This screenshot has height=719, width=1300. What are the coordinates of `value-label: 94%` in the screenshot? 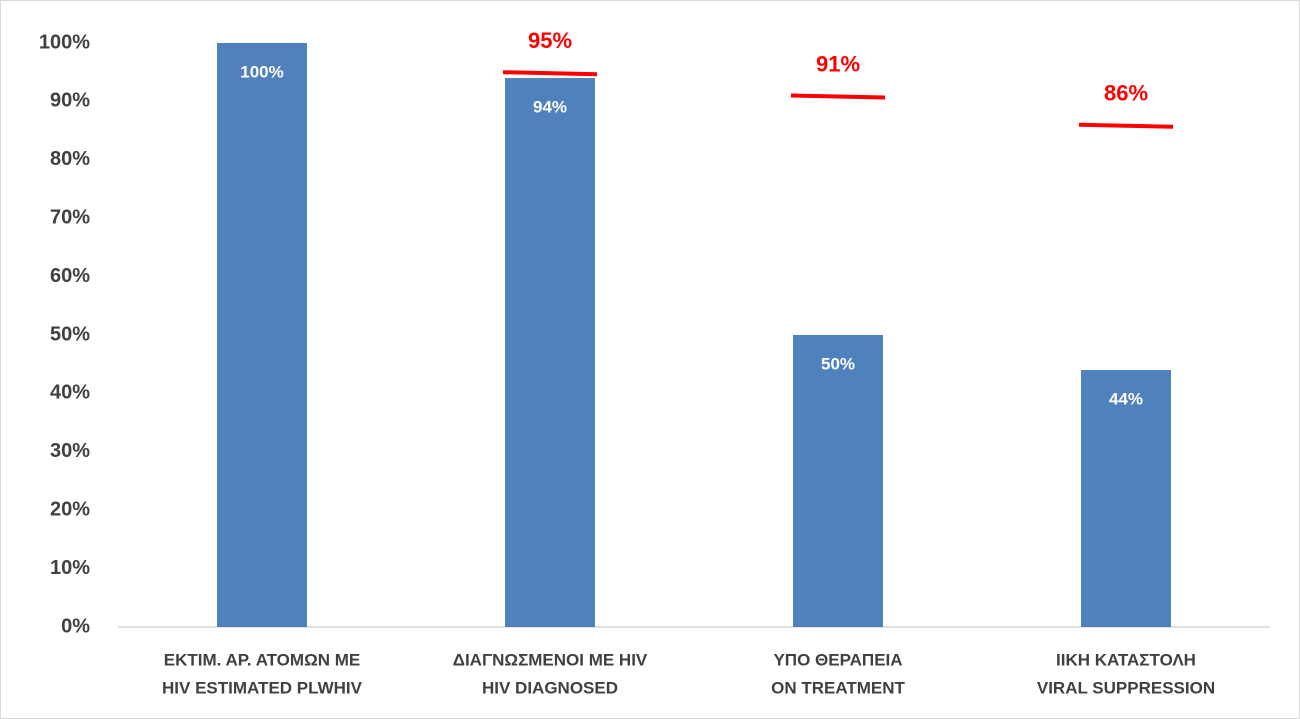 It's located at (550, 107).